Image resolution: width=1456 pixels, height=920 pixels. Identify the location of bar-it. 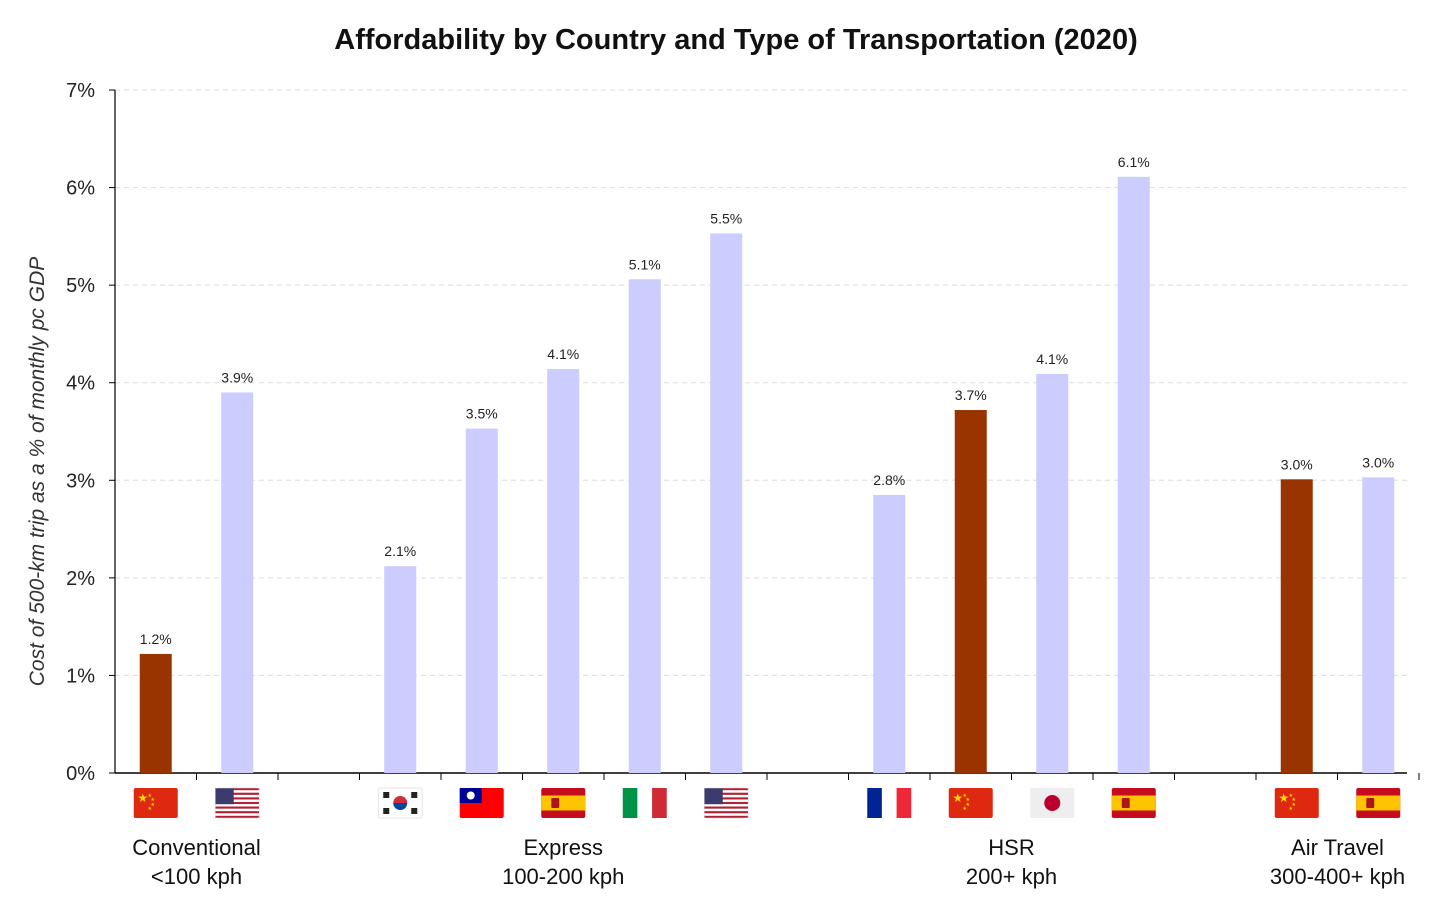
(644, 526).